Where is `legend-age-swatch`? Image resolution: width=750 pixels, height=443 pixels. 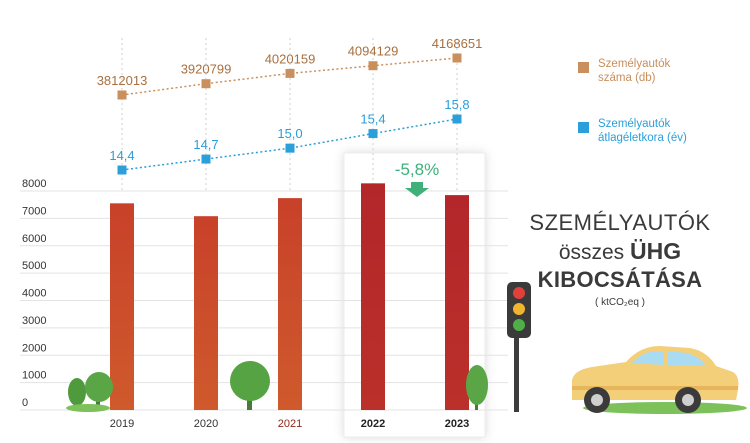
legend-age-swatch is located at coordinates (583, 127).